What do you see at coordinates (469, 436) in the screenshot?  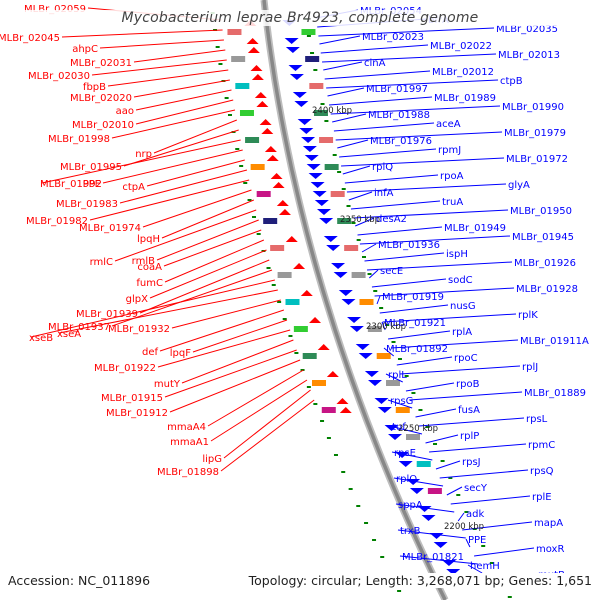 I see `gene-label-right: rplP` at bounding box center [469, 436].